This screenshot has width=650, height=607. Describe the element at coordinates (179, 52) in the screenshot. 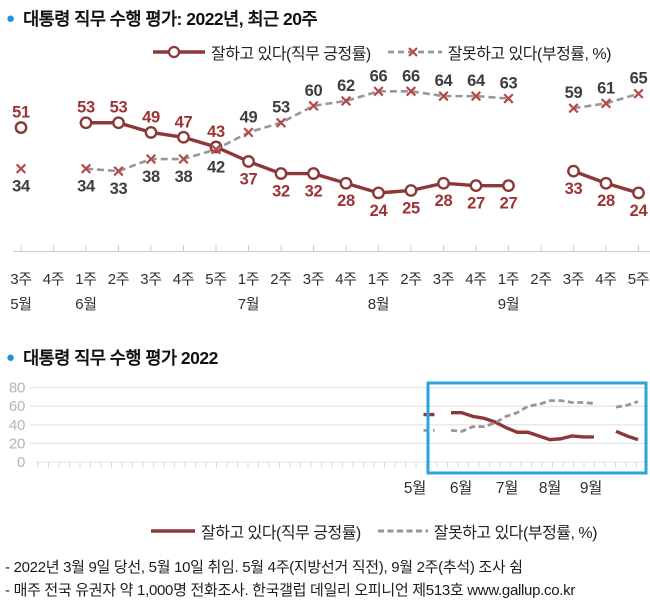

I see `positive-line-circle-swatch-icon` at that location.